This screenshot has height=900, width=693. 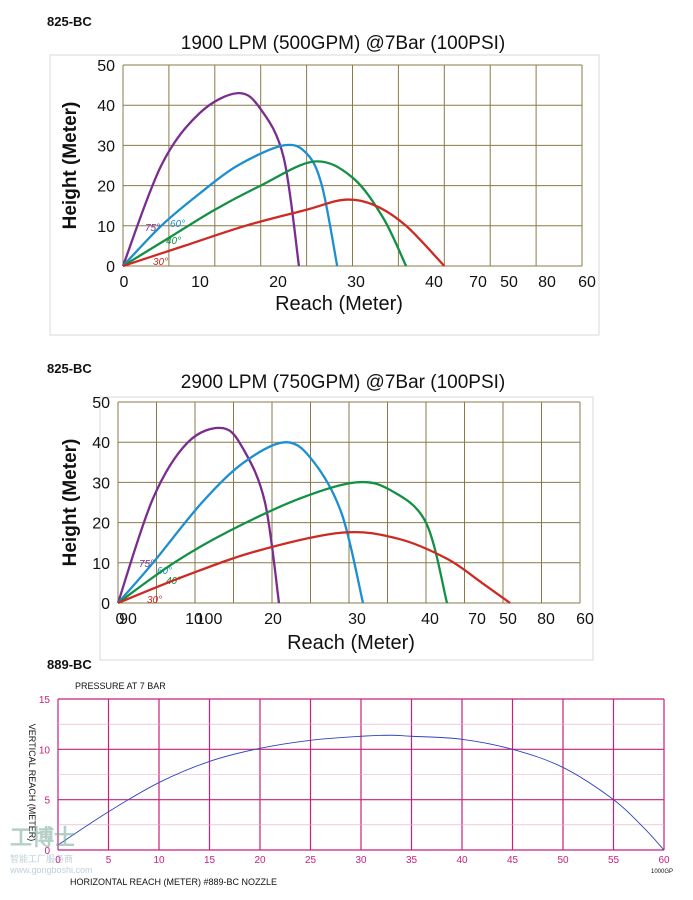 I want to click on watermark-logo: 工博士 智能工厂服务商 www.gongboshi.com, so click(x=75, y=855).